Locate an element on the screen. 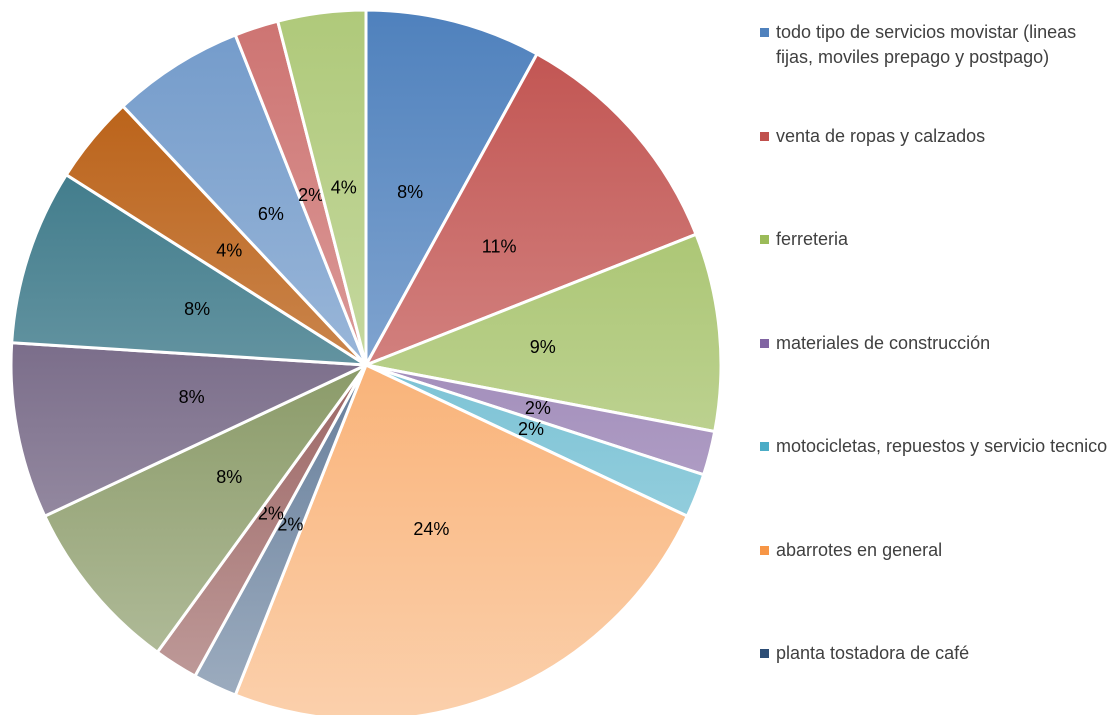 This screenshot has width=1114, height=715. legend-entry: abarrotes en general is located at coordinates (935, 550).